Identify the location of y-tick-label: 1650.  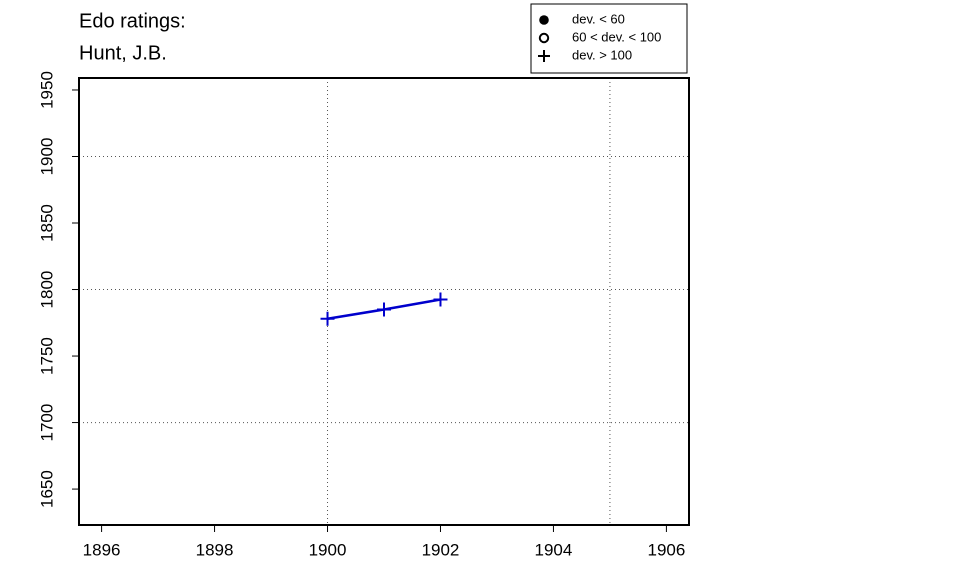
(46, 489).